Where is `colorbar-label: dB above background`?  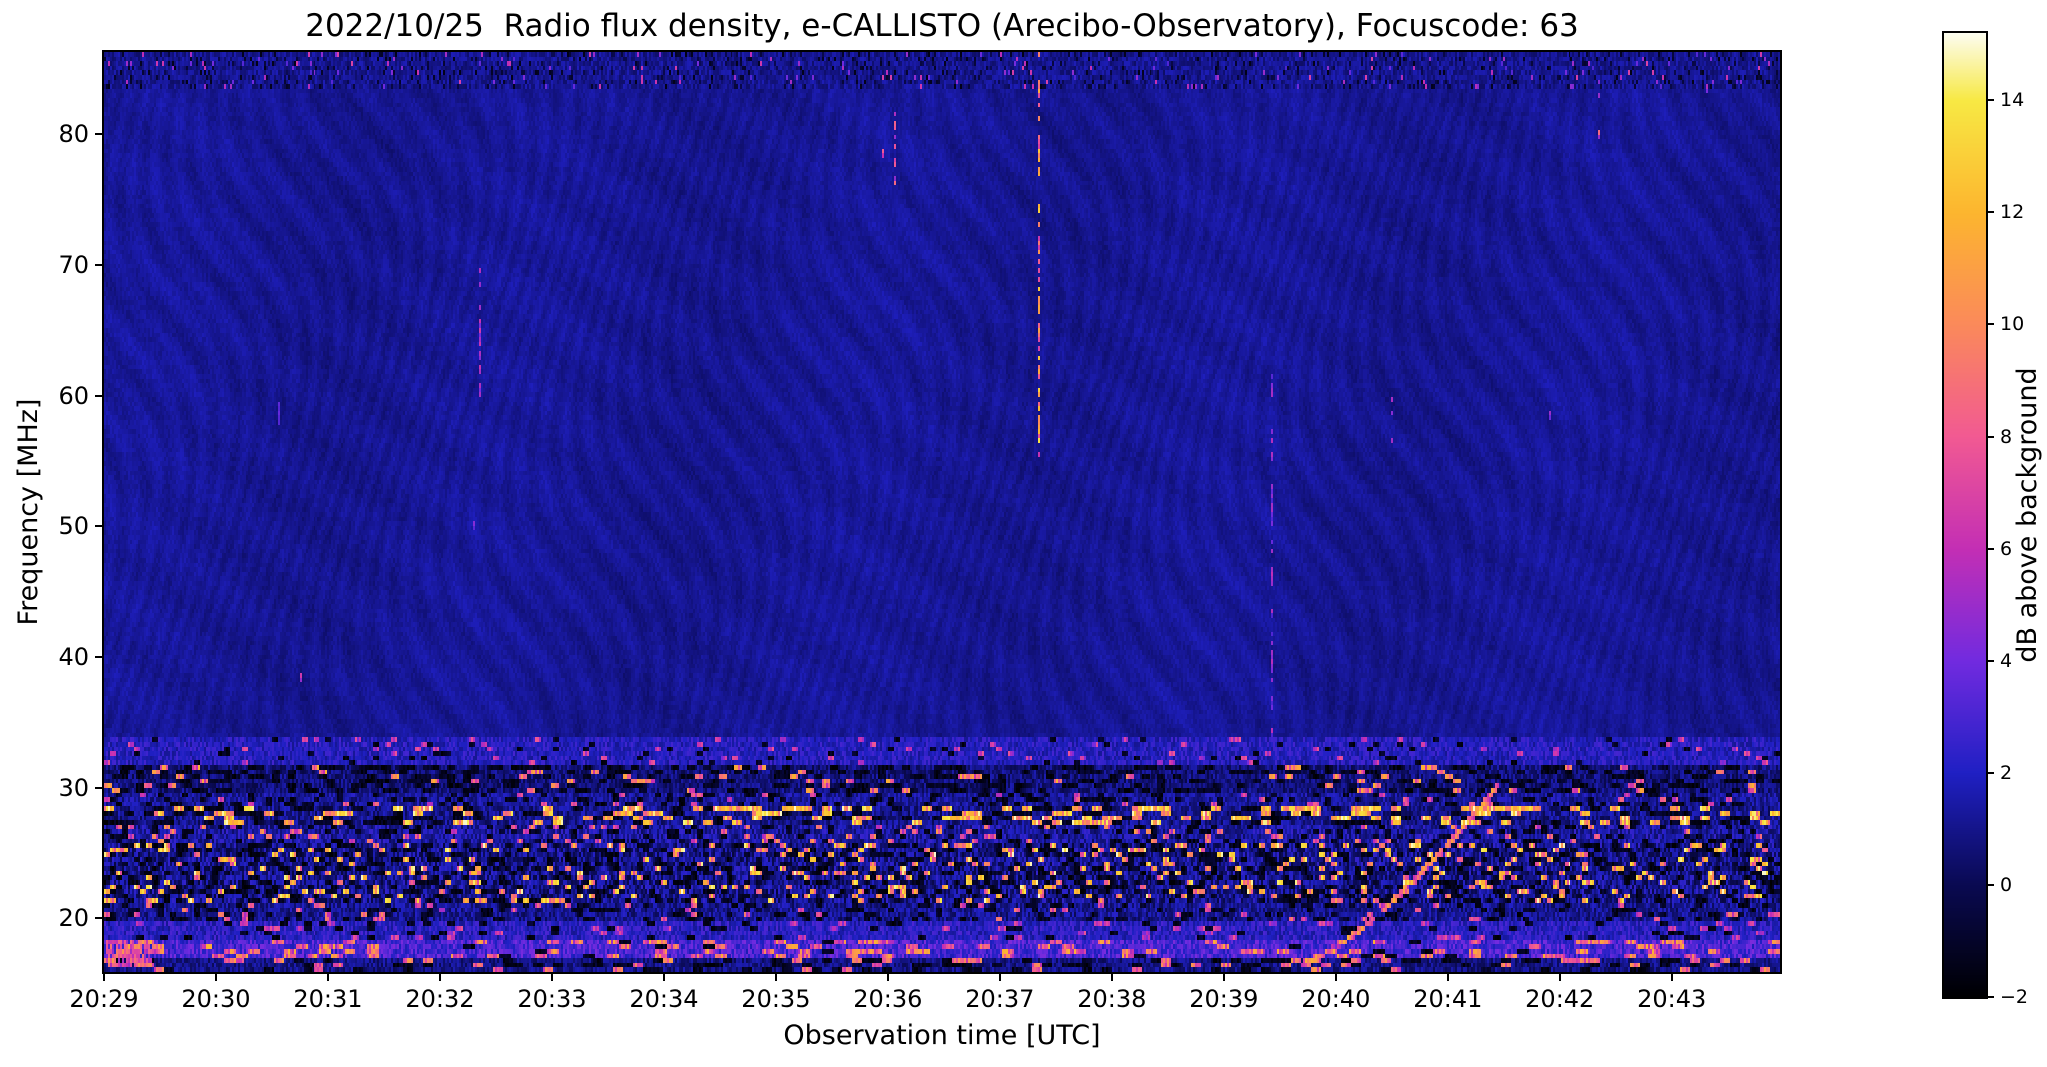 colorbar-label: dB above background is located at coordinates (2027, 515).